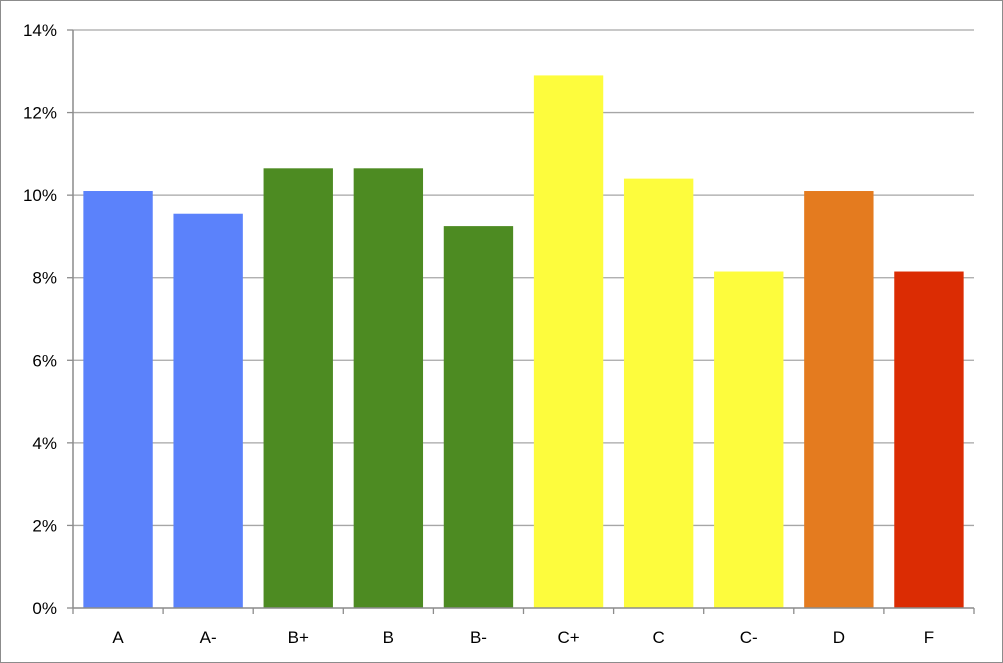 This screenshot has width=1003, height=663. Describe the element at coordinates (659, 637) in the screenshot. I see `x-tick-label: C` at that location.